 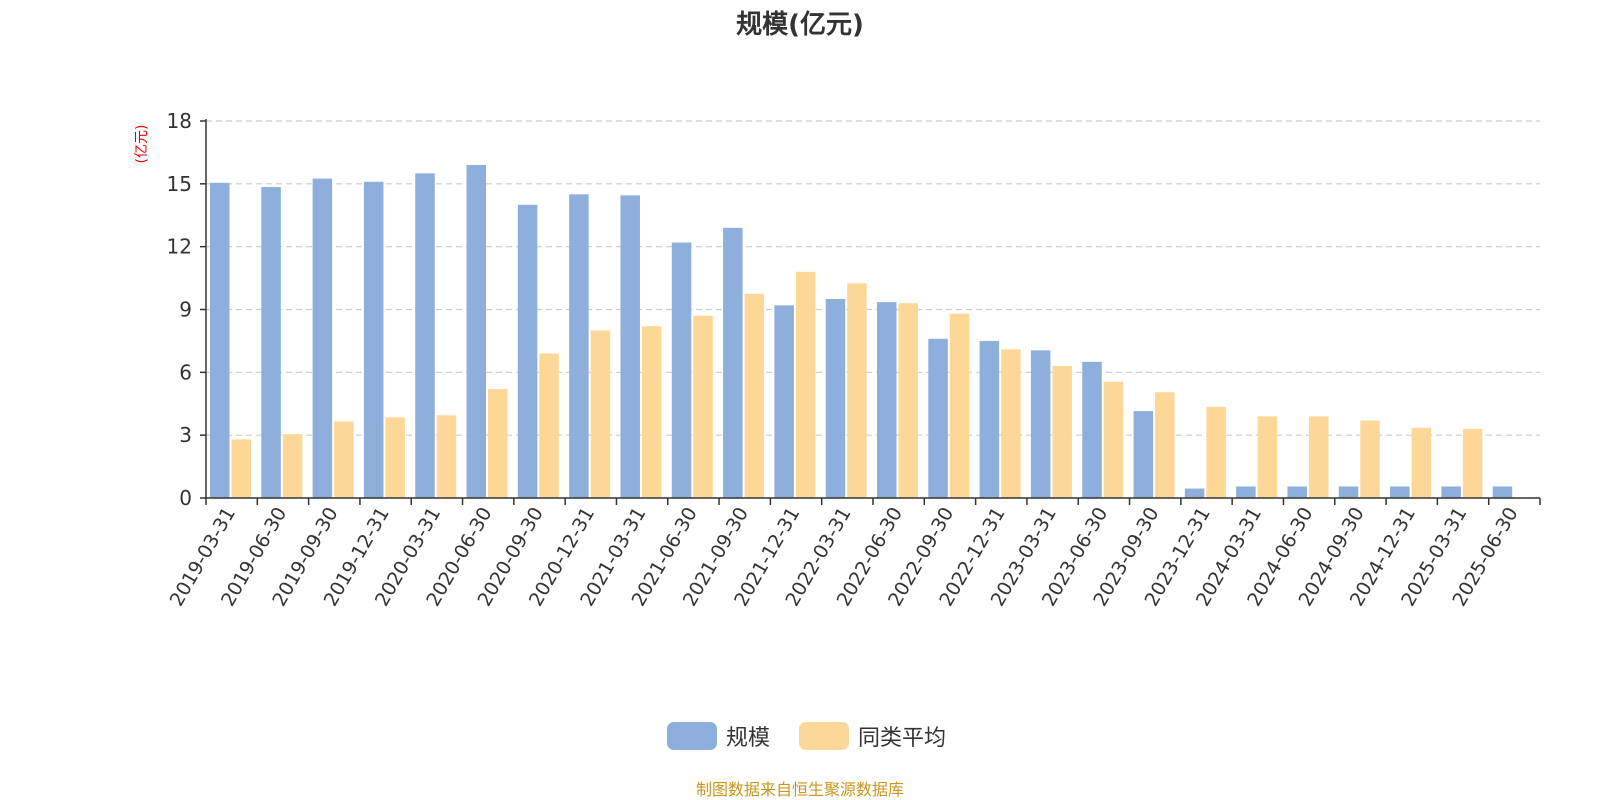 What do you see at coordinates (179, 247) in the screenshot?
I see `y-tick-label: 12` at bounding box center [179, 247].